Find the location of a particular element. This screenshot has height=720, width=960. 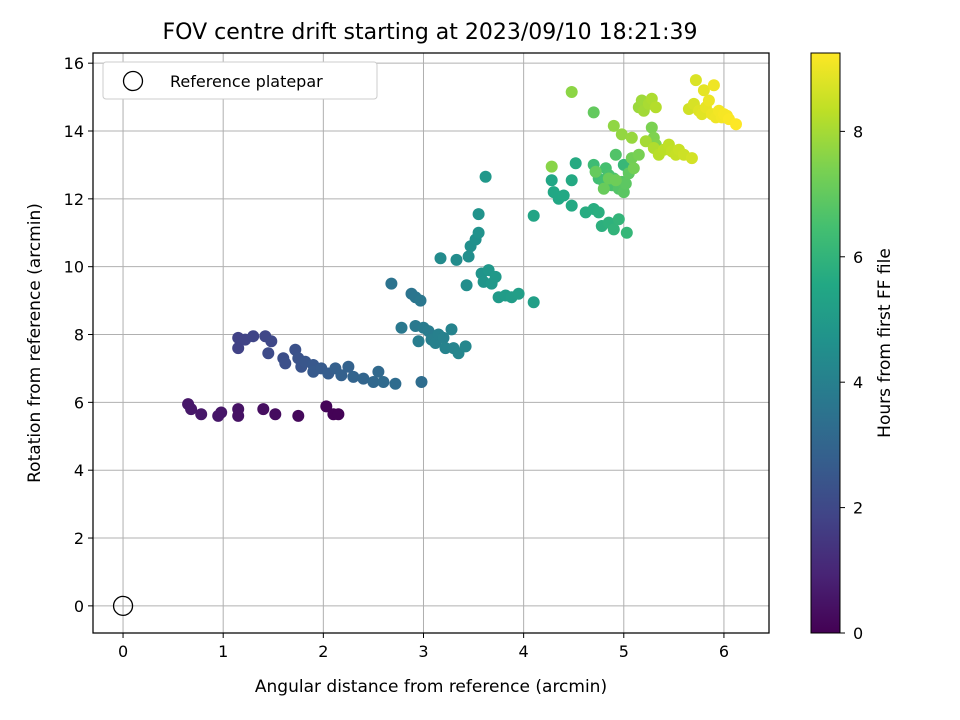

x-tick-label: 4 is located at coordinates (524, 651).